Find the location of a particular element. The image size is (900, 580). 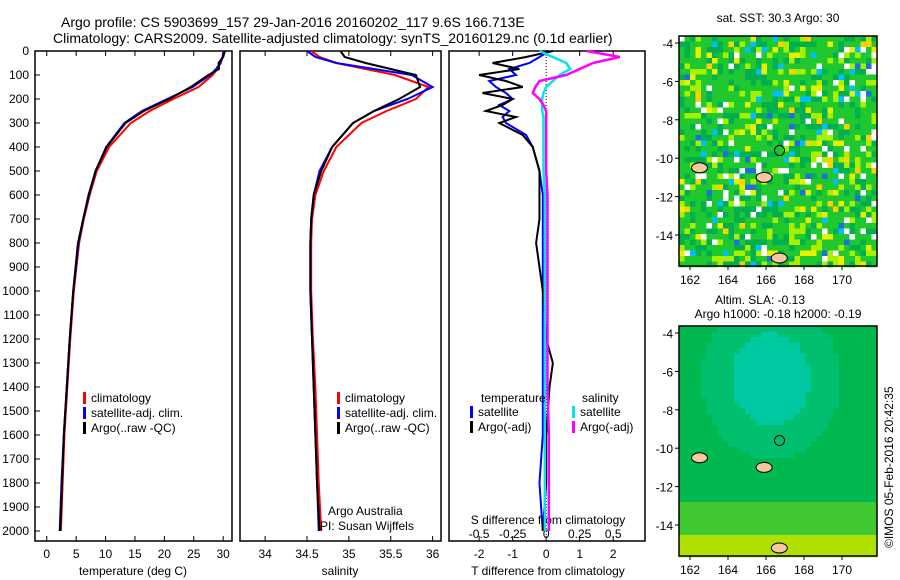

depth-tick-label: 1900 is located at coordinates (15, 507).